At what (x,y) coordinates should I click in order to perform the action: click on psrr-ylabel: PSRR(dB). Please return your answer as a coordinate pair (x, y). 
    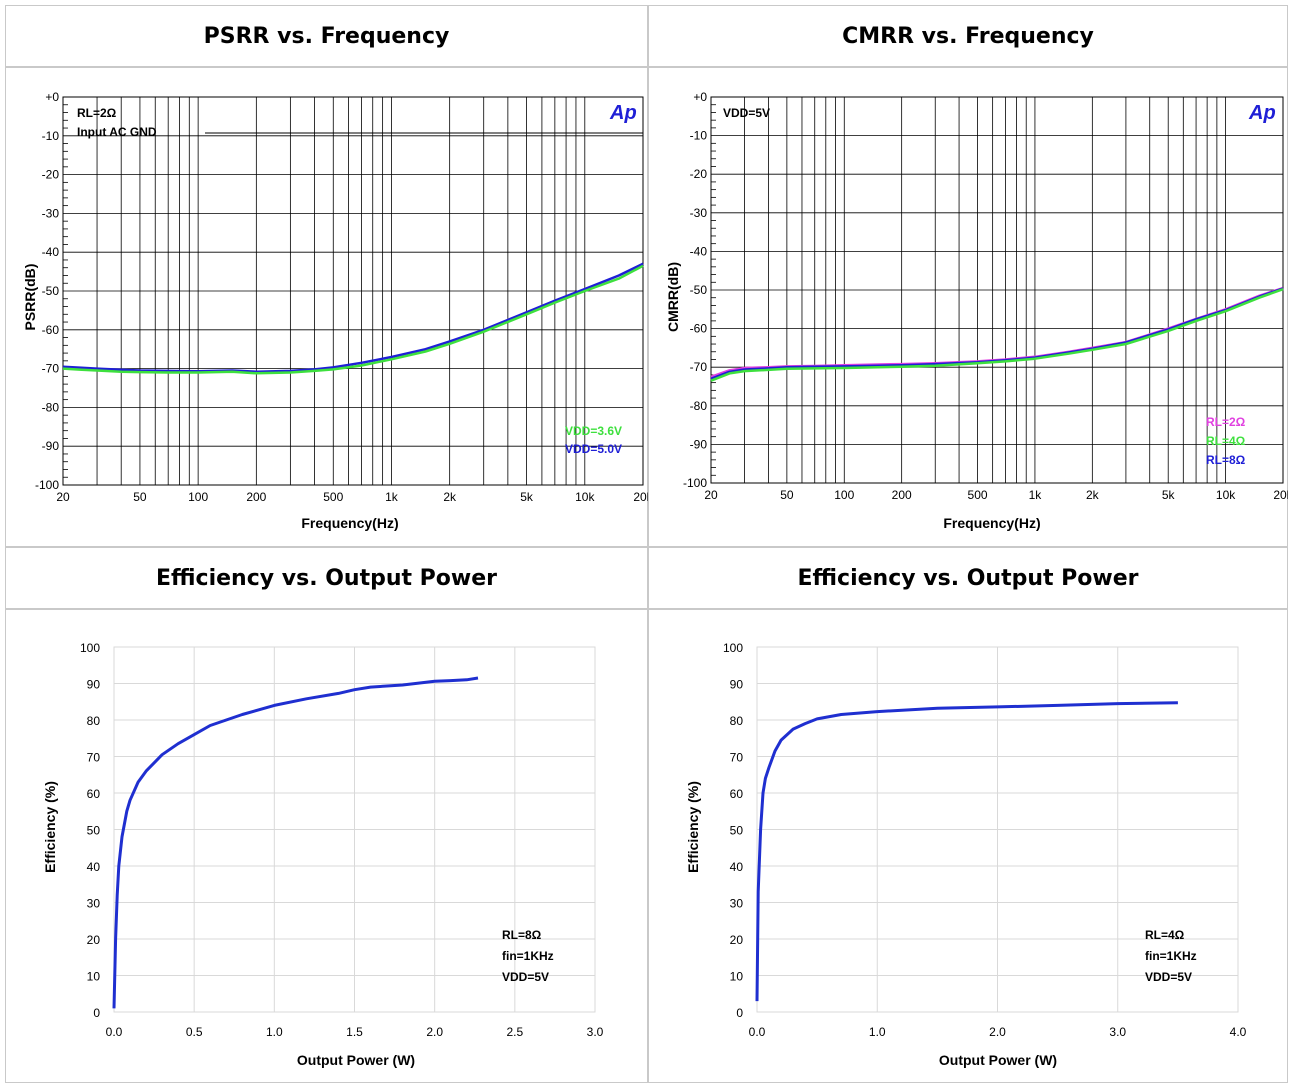
    Looking at the image, I should click on (30, 297).